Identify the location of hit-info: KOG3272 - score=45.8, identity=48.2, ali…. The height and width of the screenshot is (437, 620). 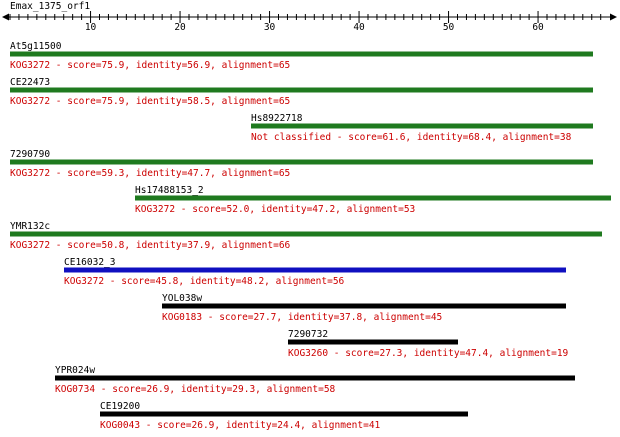
(204, 281).